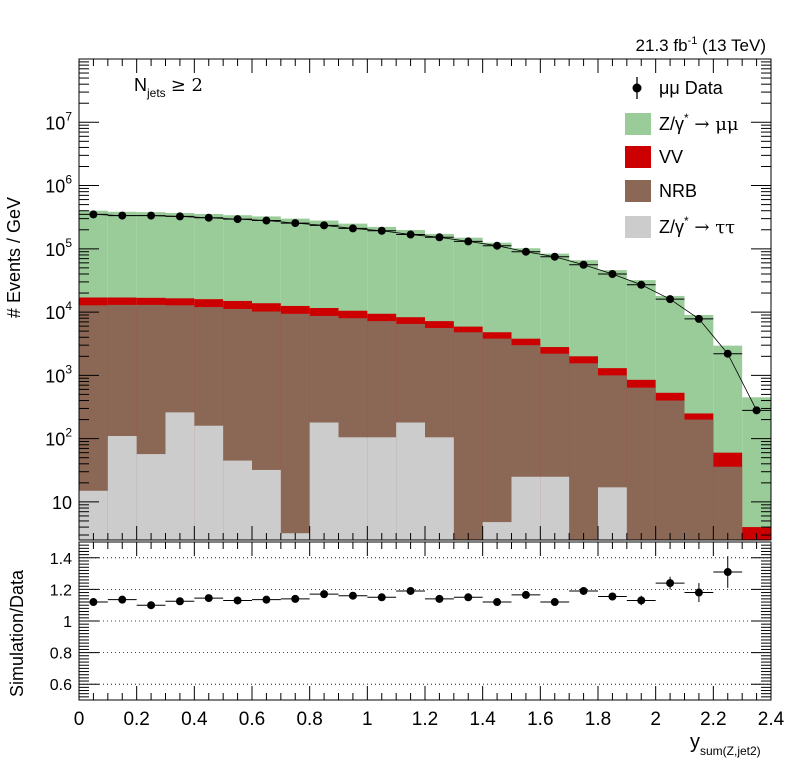 The width and height of the screenshot is (796, 772). Describe the element at coordinates (17, 633) in the screenshot. I see `ratio-y-axis-label: Simulation/Data` at that location.